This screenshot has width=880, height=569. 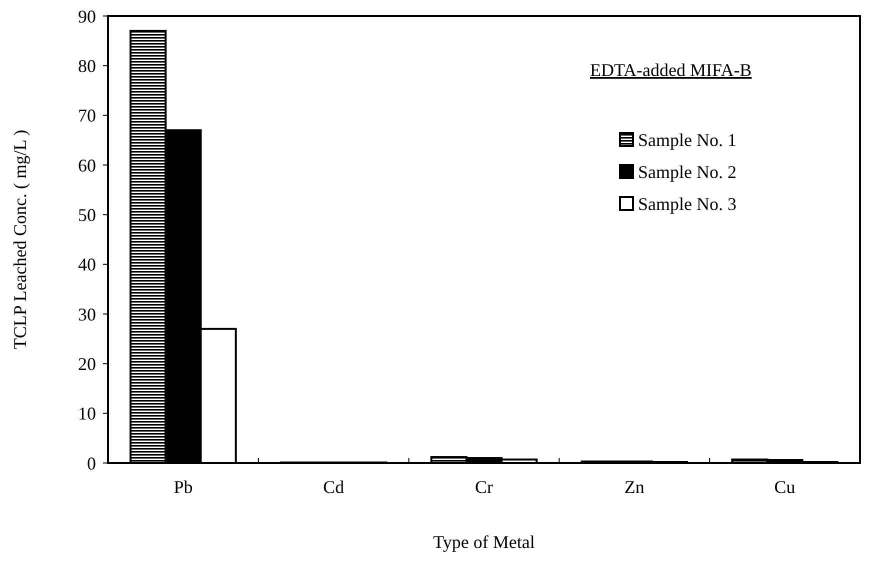 I want to click on y-tick-label: 50, so click(x=87, y=214).